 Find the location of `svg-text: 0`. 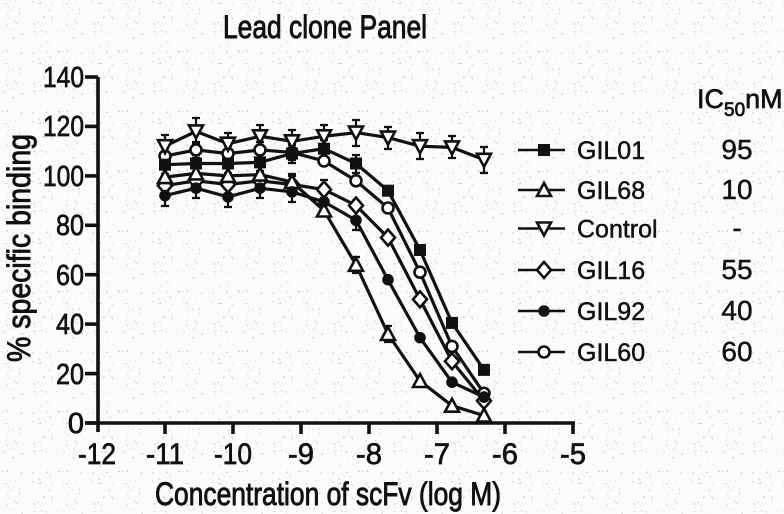

svg-text: 0 is located at coordinates (76, 424).